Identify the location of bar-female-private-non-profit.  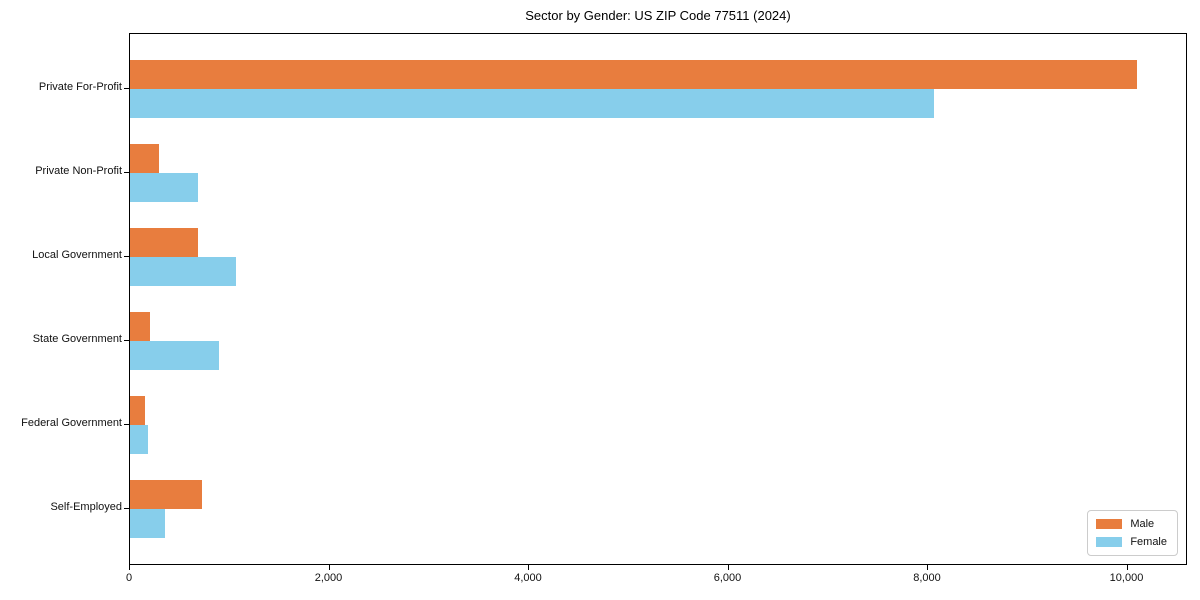
(164, 187).